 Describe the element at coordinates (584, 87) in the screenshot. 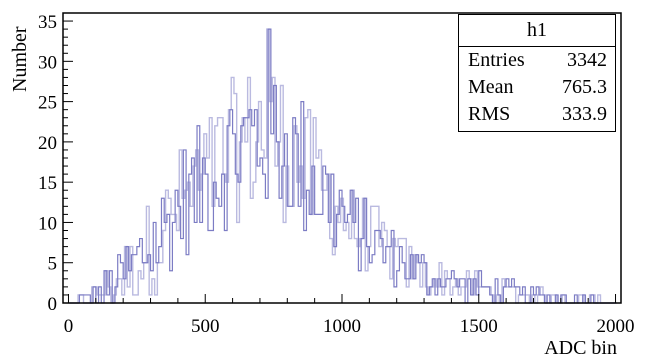

I see `stats-mean-value: 765.3` at that location.